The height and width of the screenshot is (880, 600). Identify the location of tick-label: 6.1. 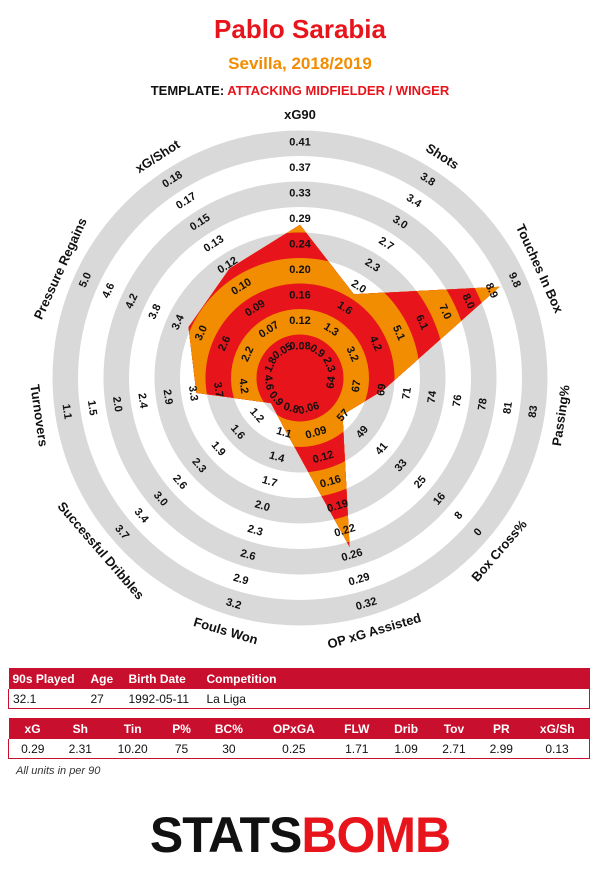
(421, 322).